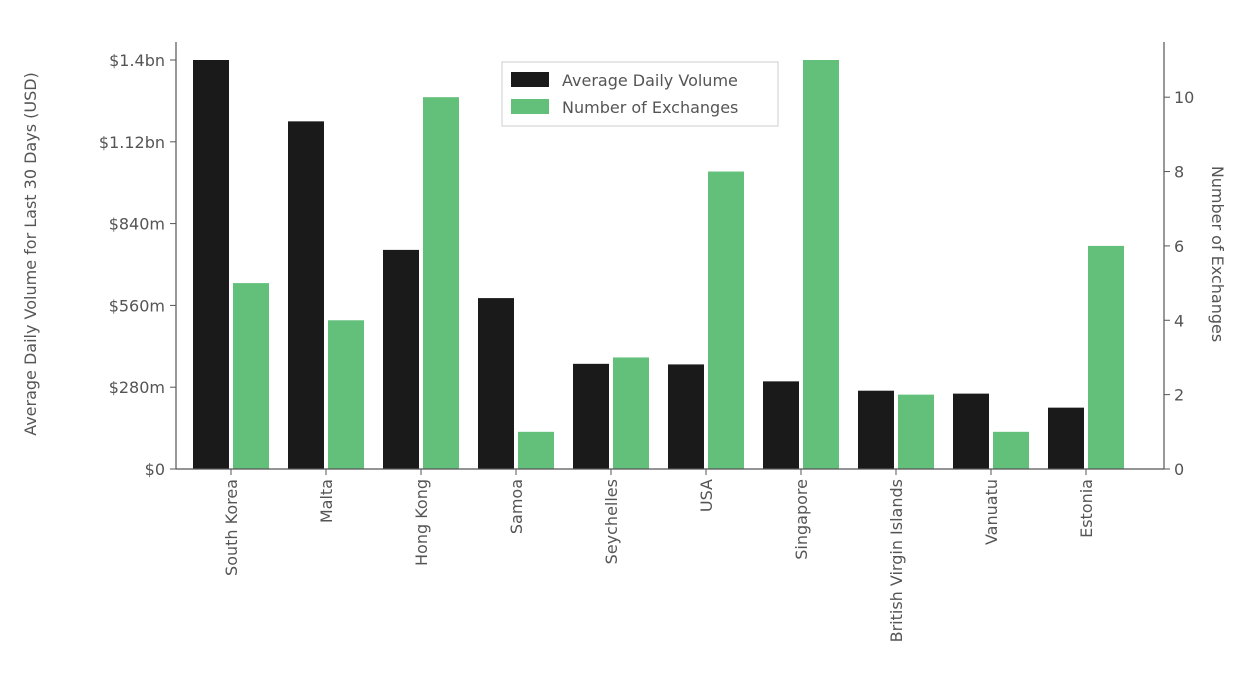 The image size is (1252, 682). Describe the element at coordinates (306, 295) in the screenshot. I see `bar-volume-malta` at that location.